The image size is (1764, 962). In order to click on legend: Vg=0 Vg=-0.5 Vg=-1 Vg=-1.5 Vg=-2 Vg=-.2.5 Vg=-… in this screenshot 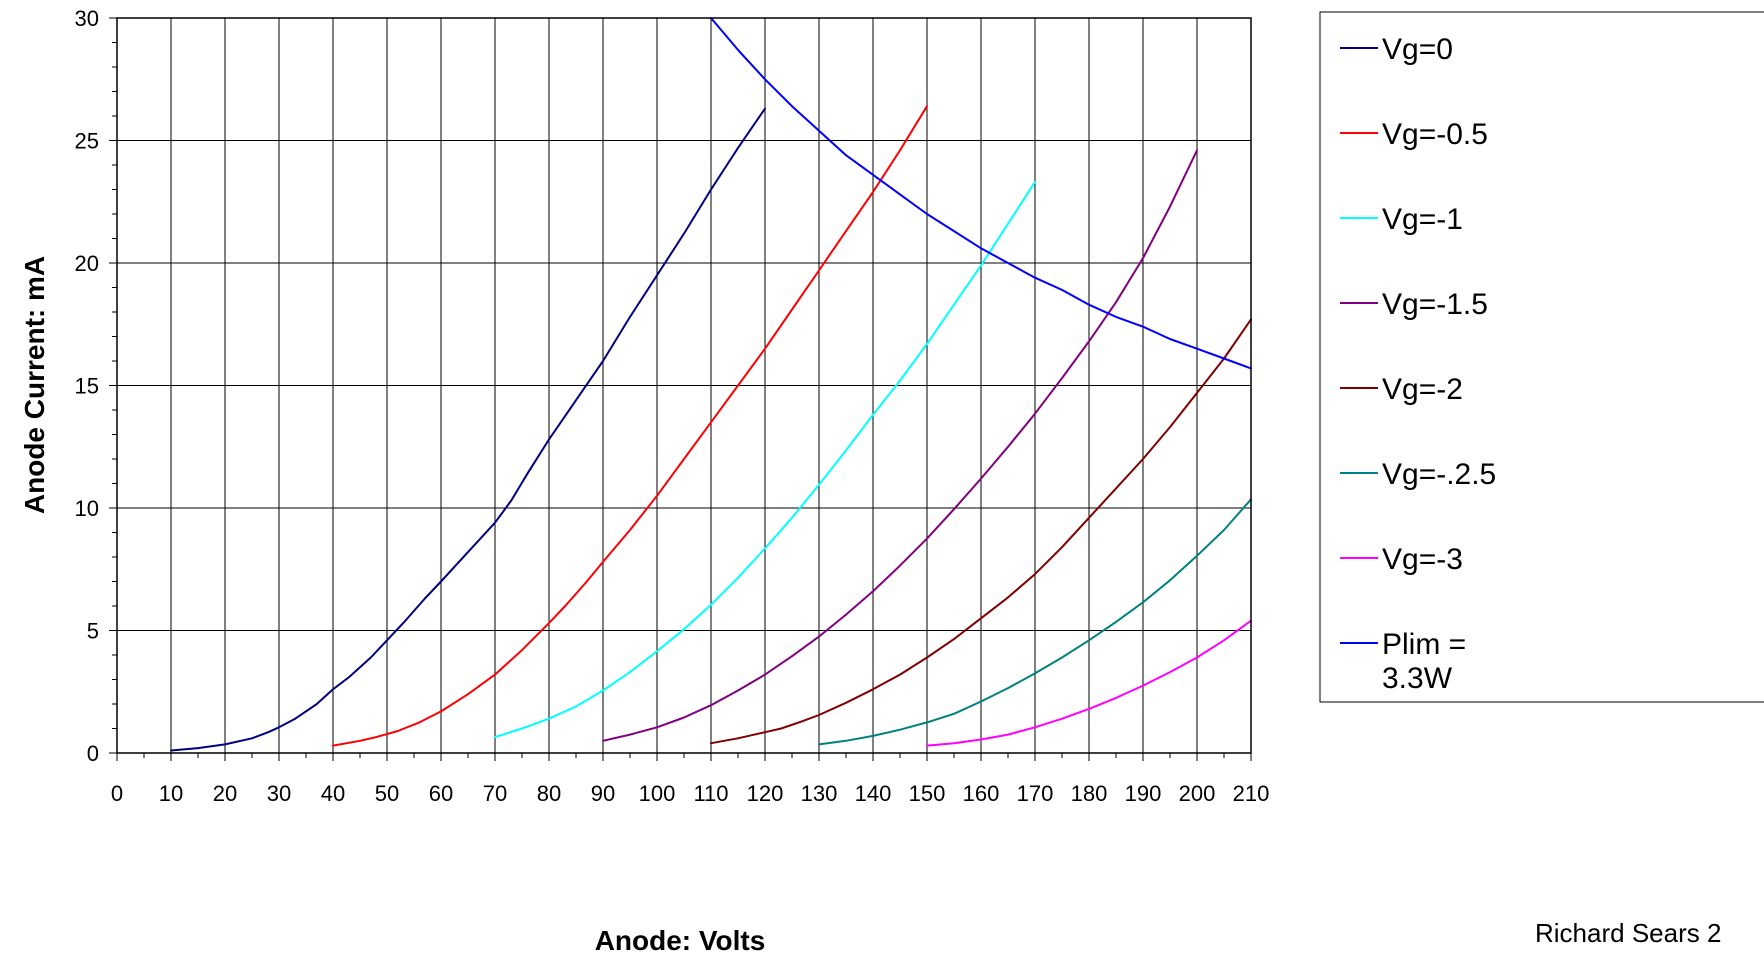, I will do `click(1418, 364)`.